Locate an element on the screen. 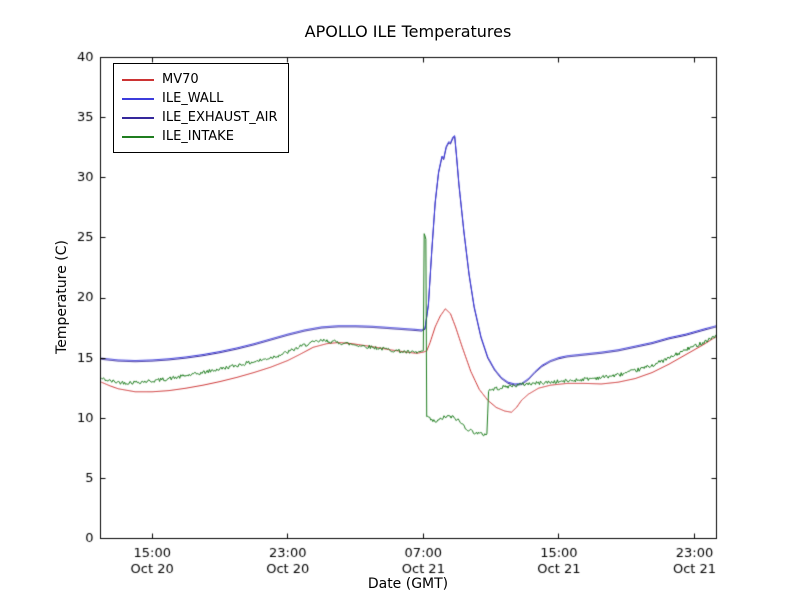 The height and width of the screenshot is (600, 800). legend-label: ILE_INTAKE is located at coordinates (198, 136).